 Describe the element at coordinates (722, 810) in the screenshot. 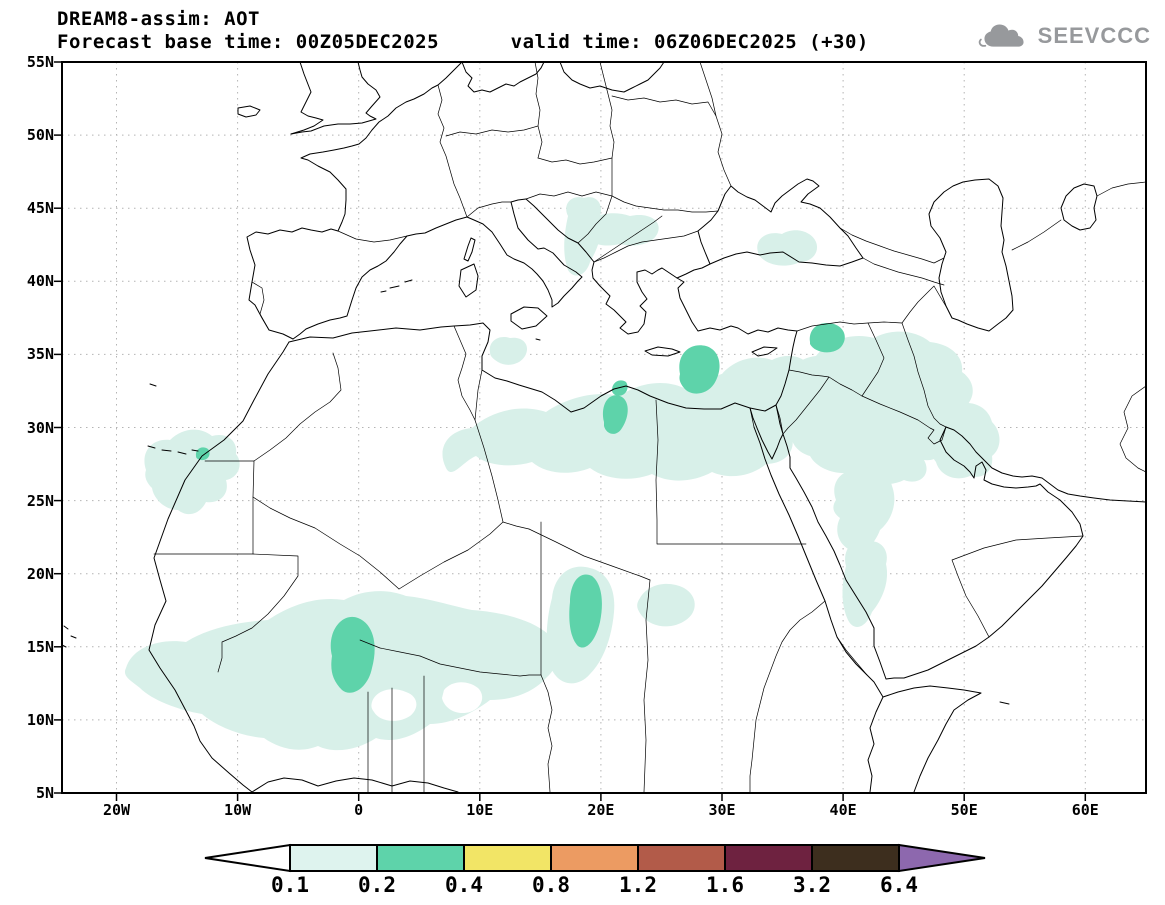

I see `lon-tick-label: 30E` at that location.